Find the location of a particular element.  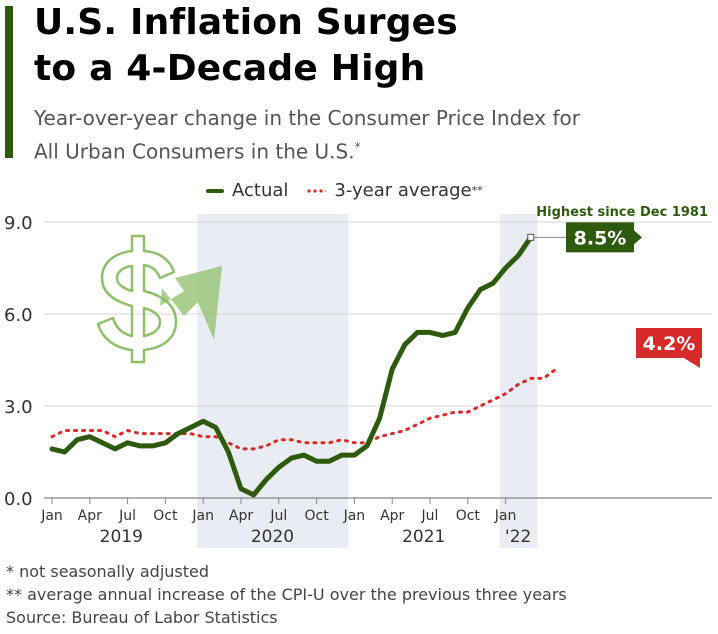

average-value-badge is located at coordinates (669, 343).